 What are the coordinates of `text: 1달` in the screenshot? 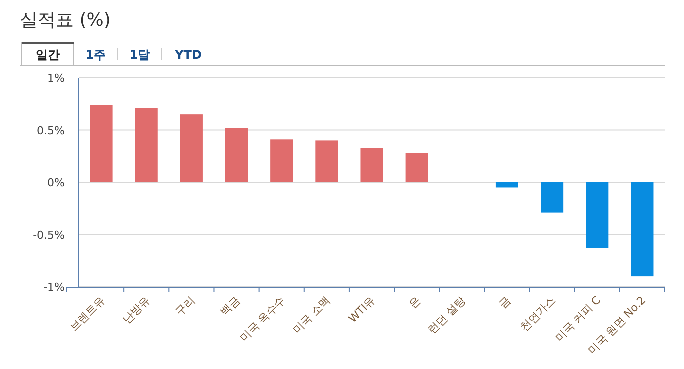 It's located at (140, 55).